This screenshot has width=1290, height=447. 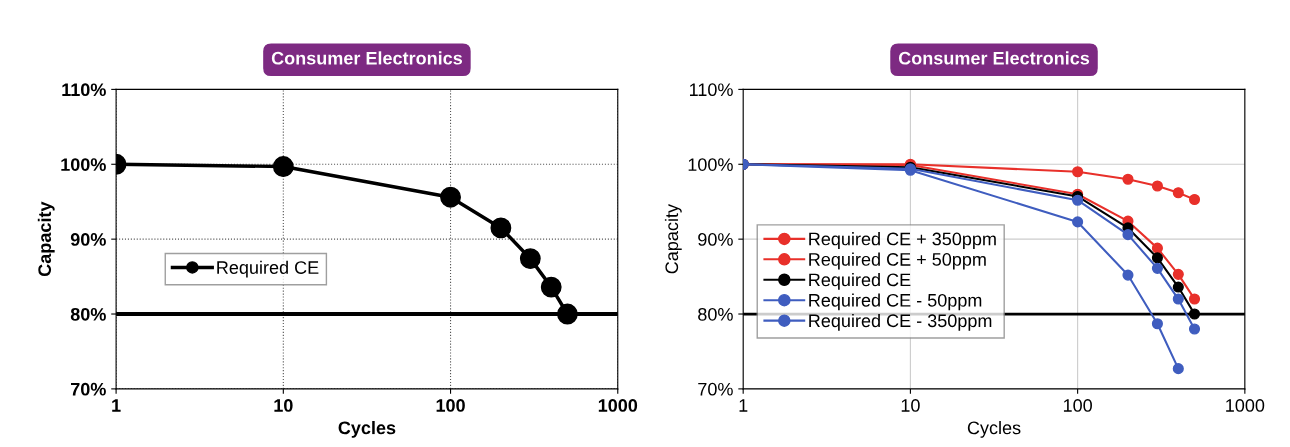 What do you see at coordinates (897, 261) in the screenshot?
I see `legend-label: Required CE + 50ppm` at bounding box center [897, 261].